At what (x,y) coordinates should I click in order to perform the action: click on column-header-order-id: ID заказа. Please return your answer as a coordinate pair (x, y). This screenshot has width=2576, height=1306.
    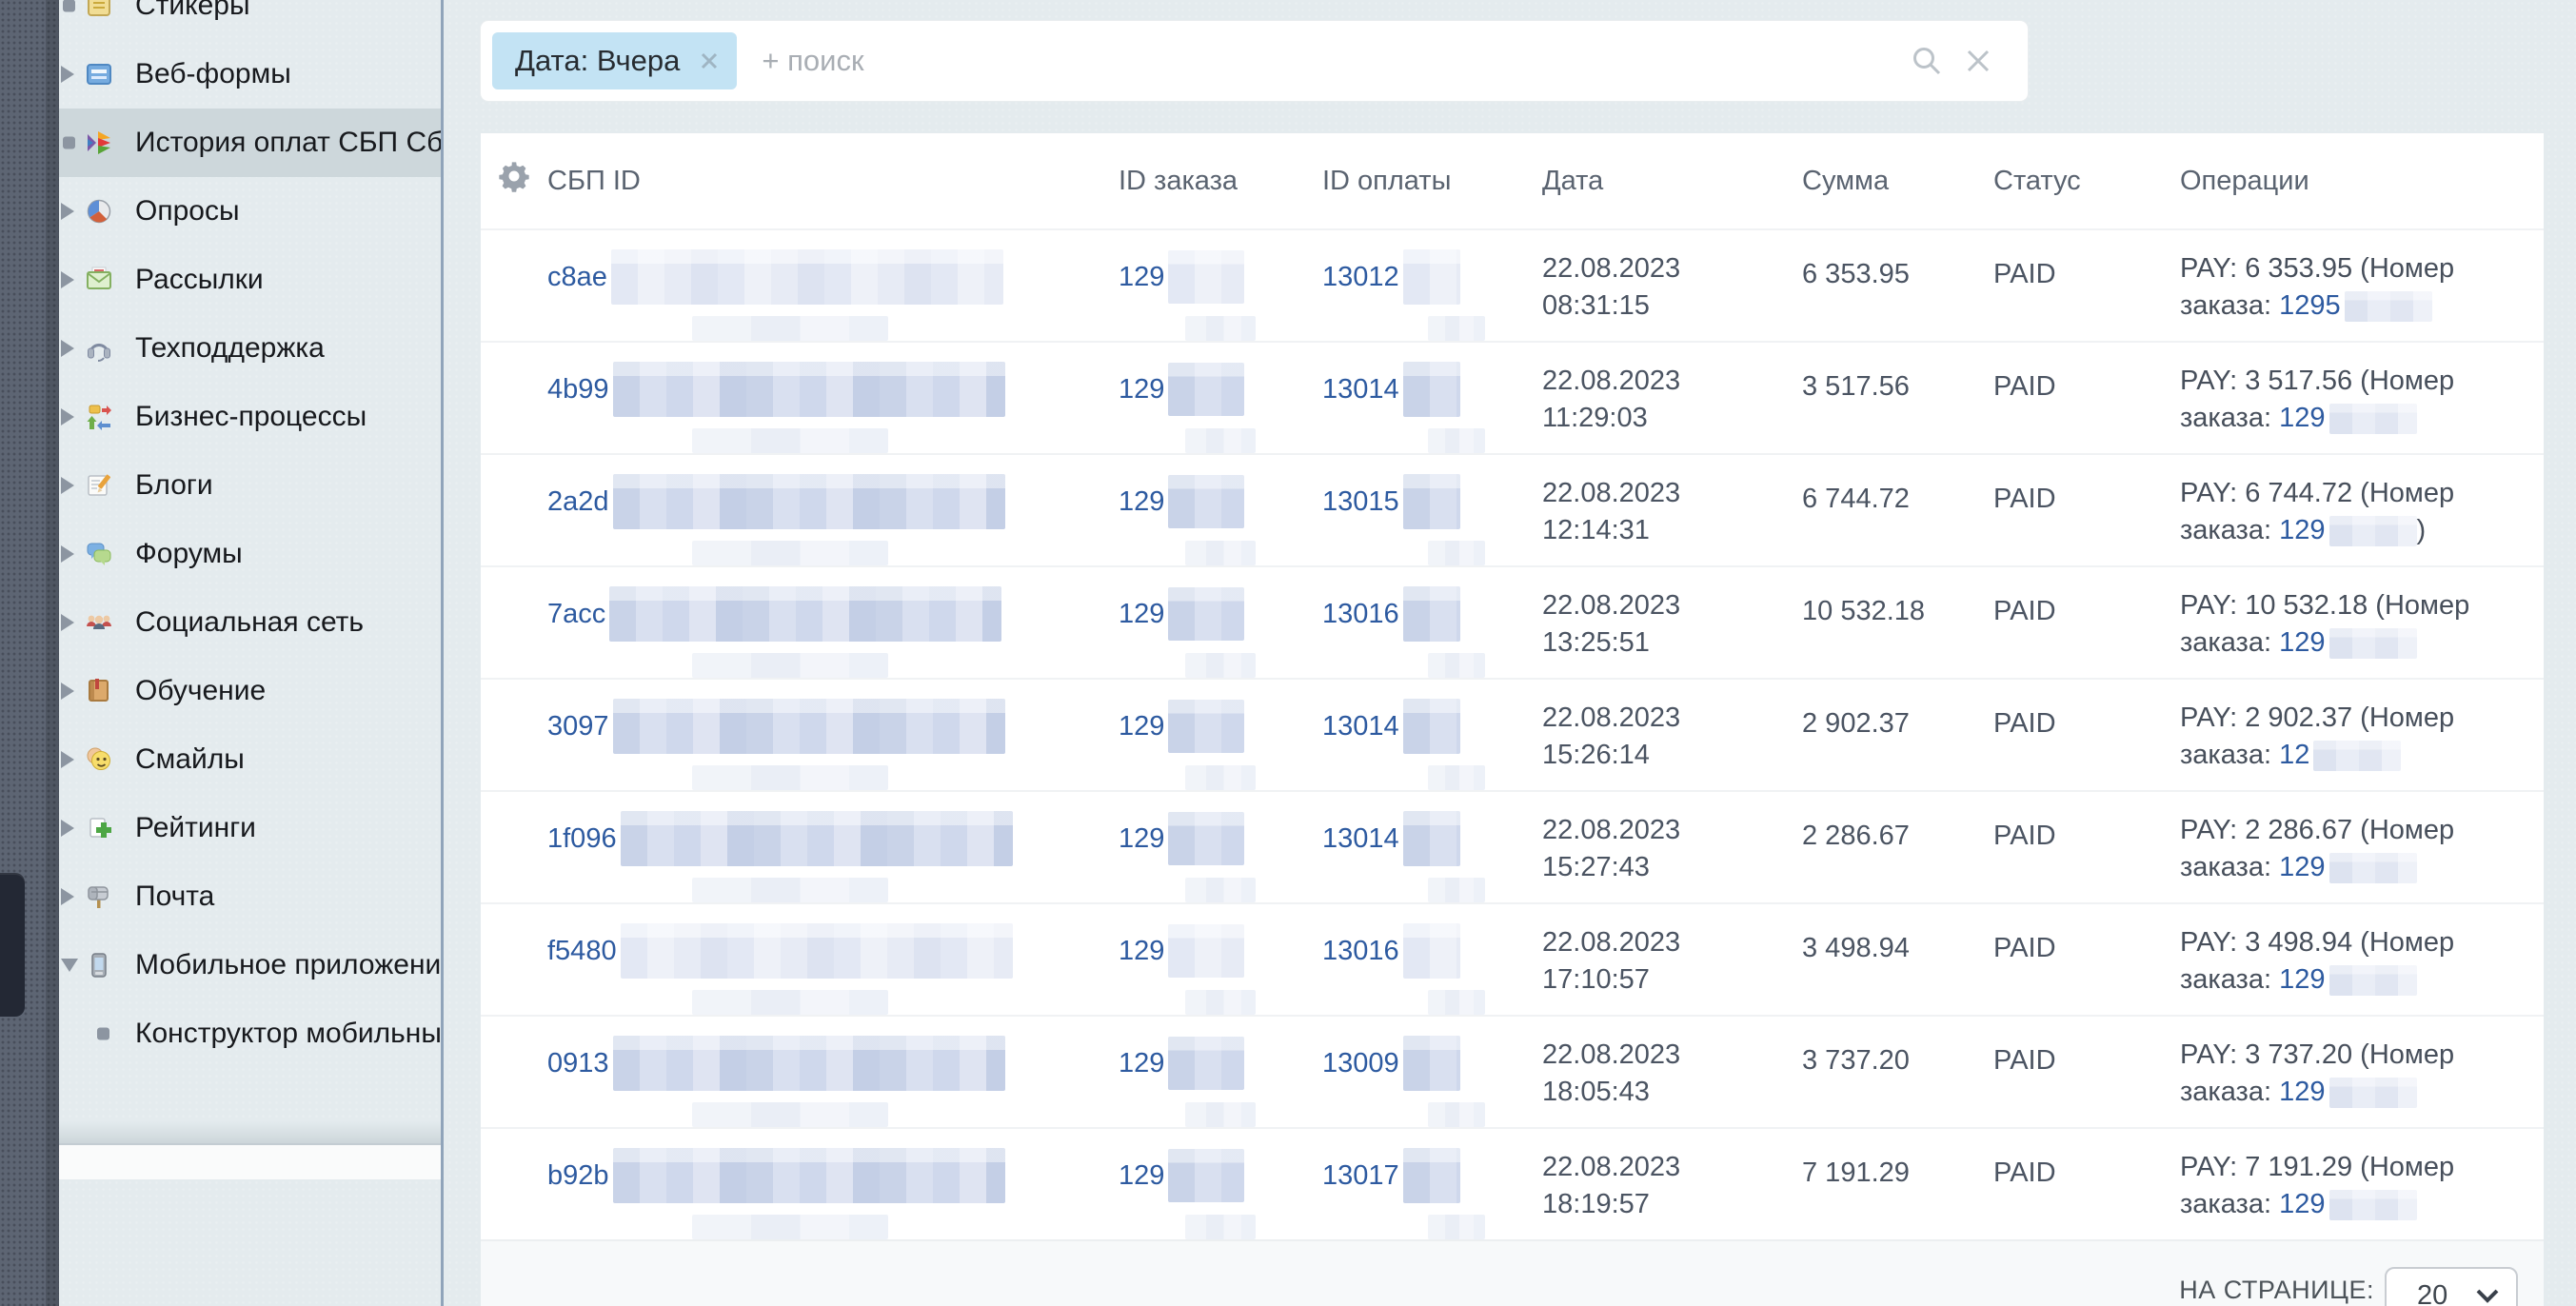
    Looking at the image, I should click on (1178, 181).